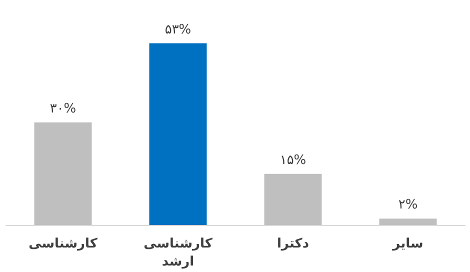 This screenshot has height=272, width=470. What do you see at coordinates (178, 30) in the screenshot?
I see `data-label: ۵۳%` at bounding box center [178, 30].